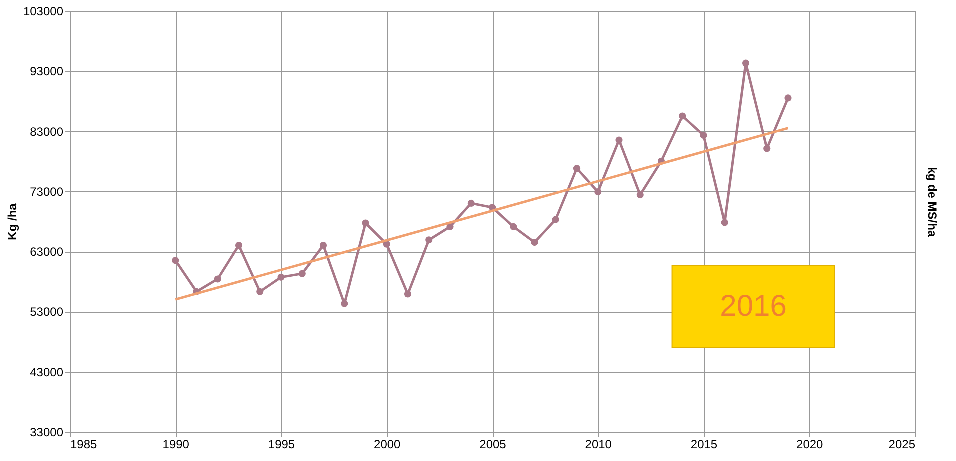 This screenshot has height=461, width=956. I want to click on y-tick-label: 53000, so click(47, 312).